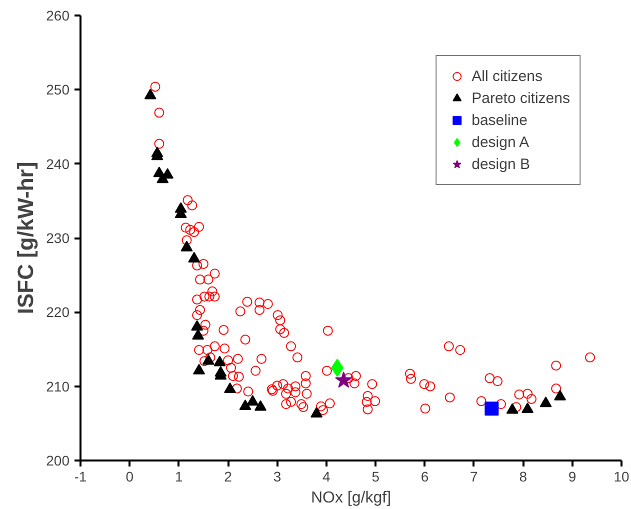  Describe the element at coordinates (474, 476) in the screenshot. I see `x-tick-label: 7` at that location.